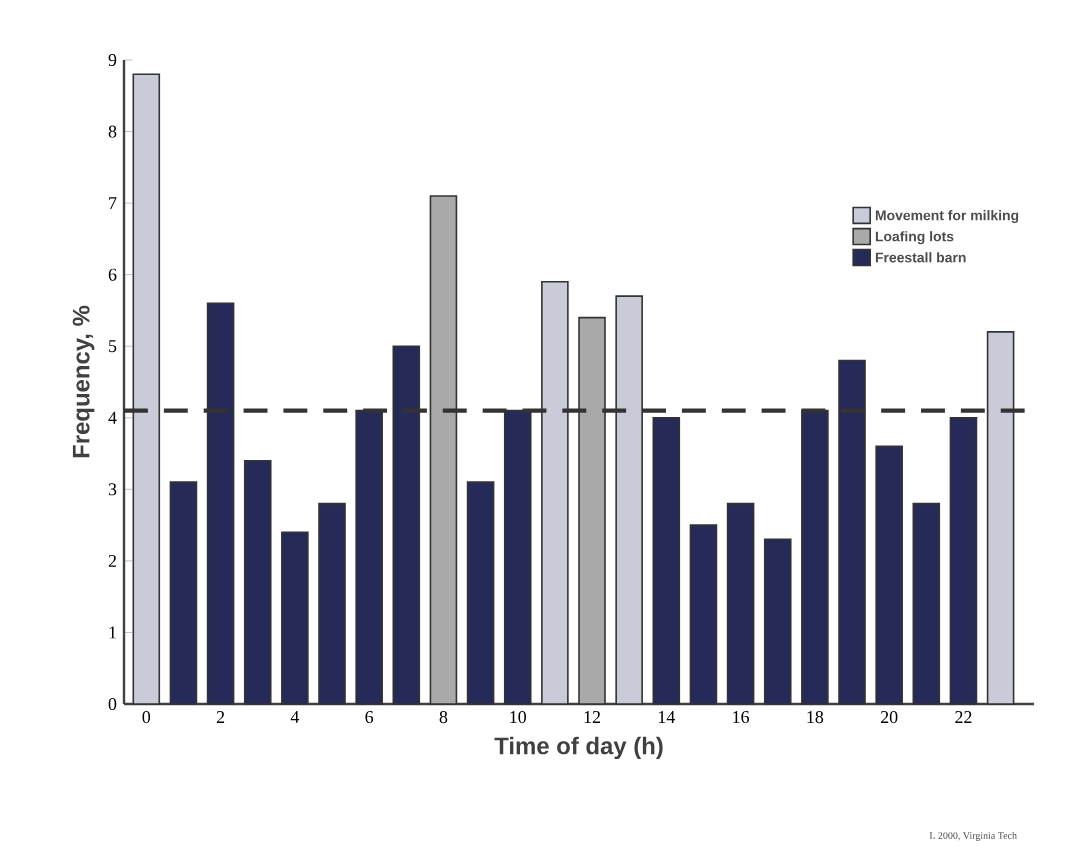 The width and height of the screenshot is (1074, 864). I want to click on x-tick-label: 2, so click(220, 717).